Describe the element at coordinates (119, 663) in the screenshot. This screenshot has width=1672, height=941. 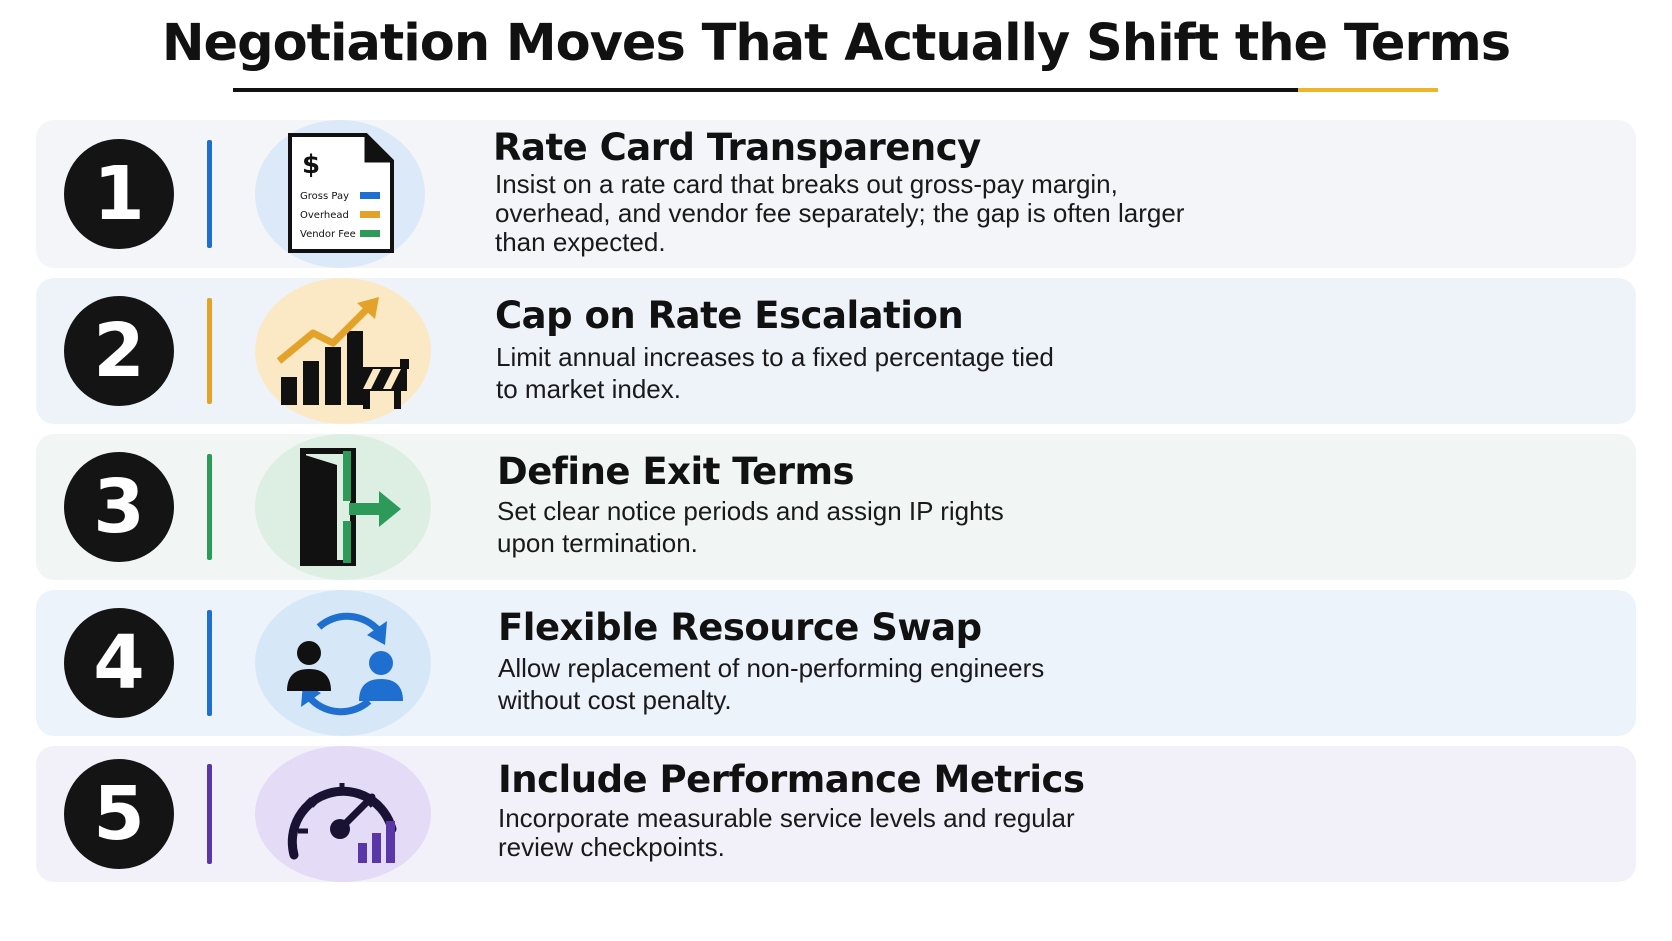
I see `number-badge: 4` at that location.